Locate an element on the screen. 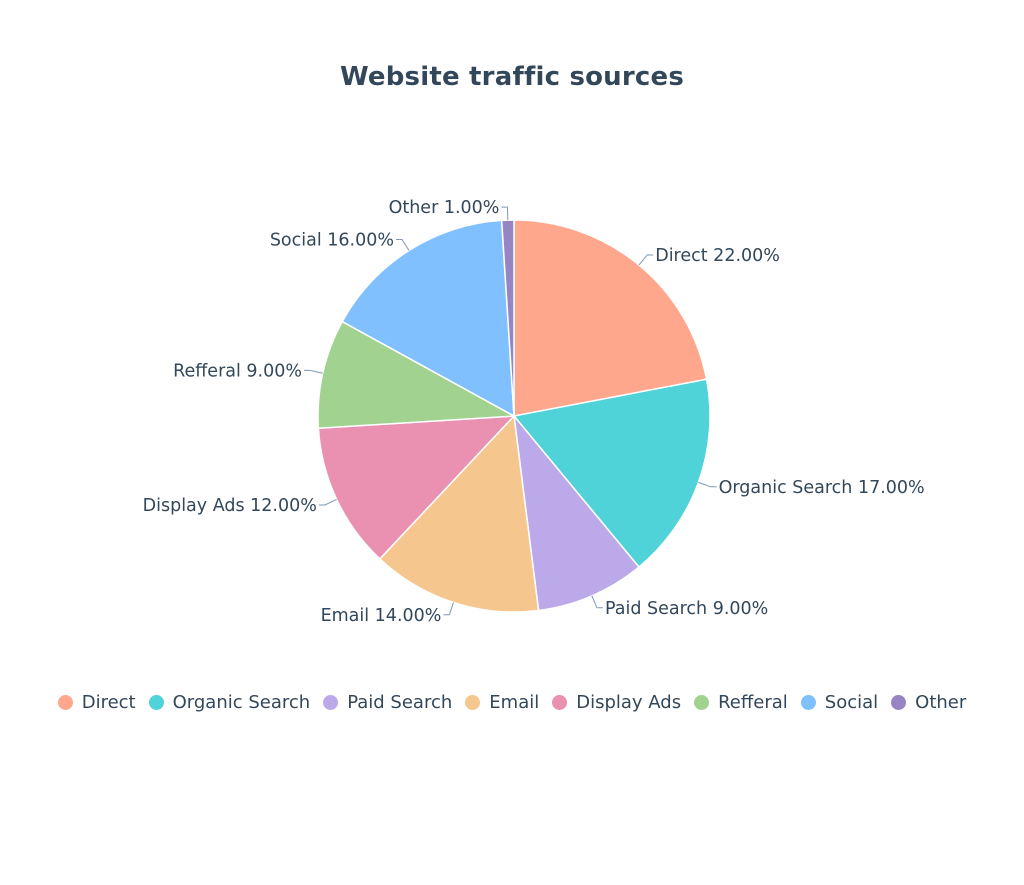  legend-swatch-organic-search is located at coordinates (156, 702).